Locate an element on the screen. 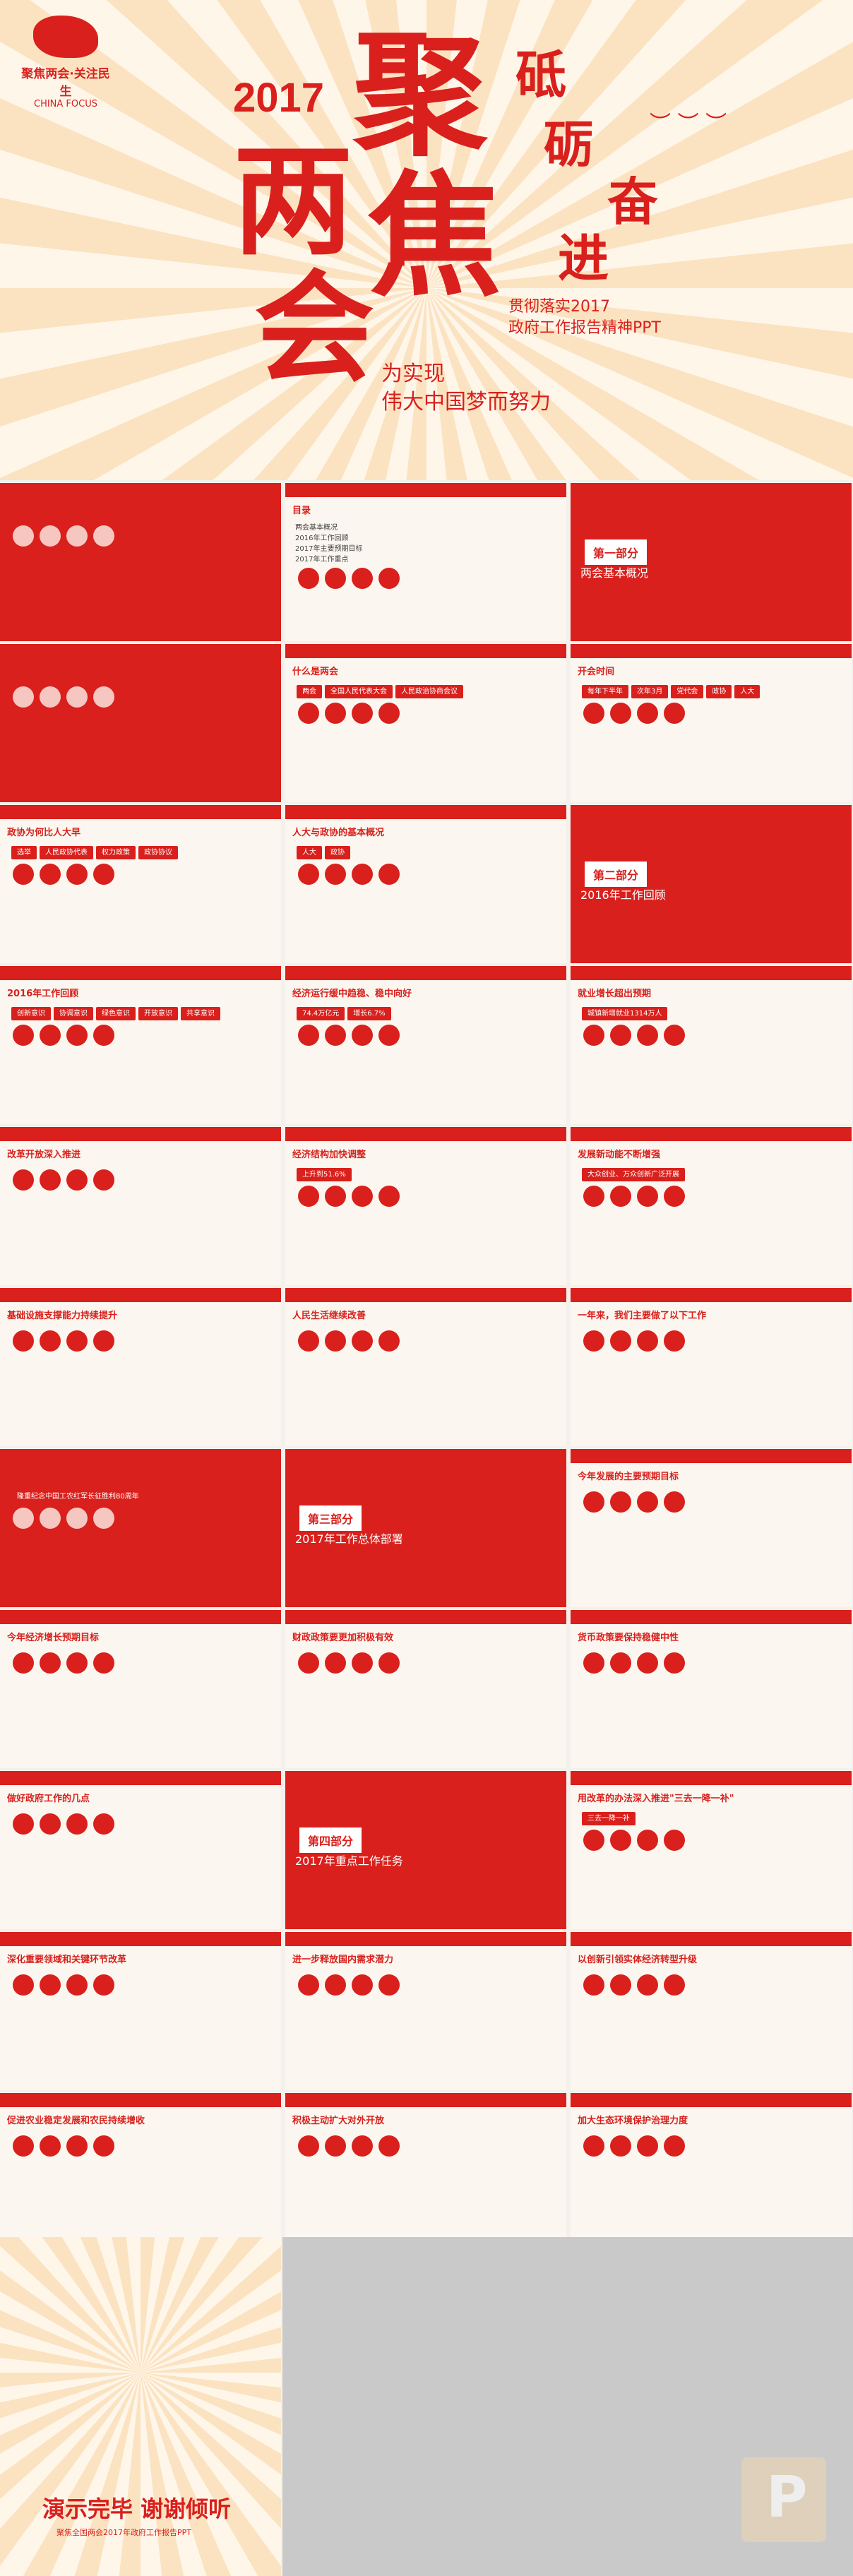  slide-title: 实现中华民族伟大复兴的中国梦而不懈奋斗 is located at coordinates (94, 511).